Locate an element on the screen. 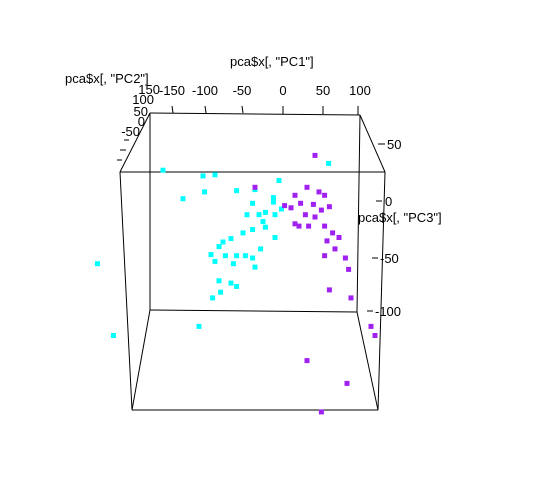 This screenshot has width=535, height=483. y-tick: -50 is located at coordinates (130, 131).